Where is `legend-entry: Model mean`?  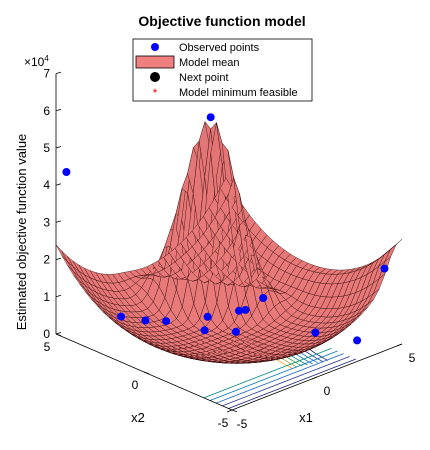
legend-entry: Model mean is located at coordinates (209, 63).